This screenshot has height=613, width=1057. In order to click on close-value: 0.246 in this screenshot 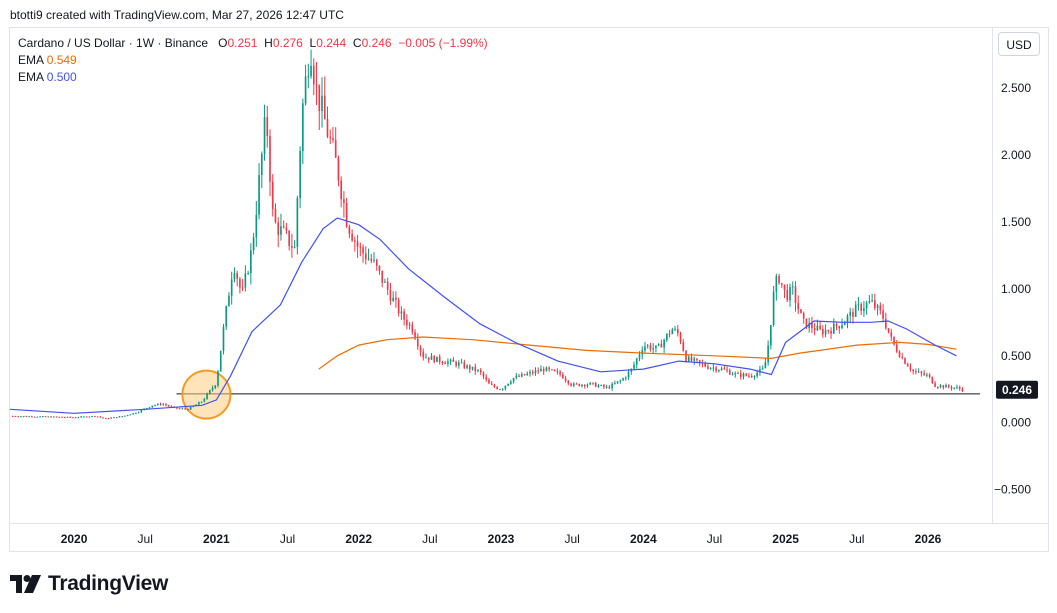, I will do `click(376, 43)`.